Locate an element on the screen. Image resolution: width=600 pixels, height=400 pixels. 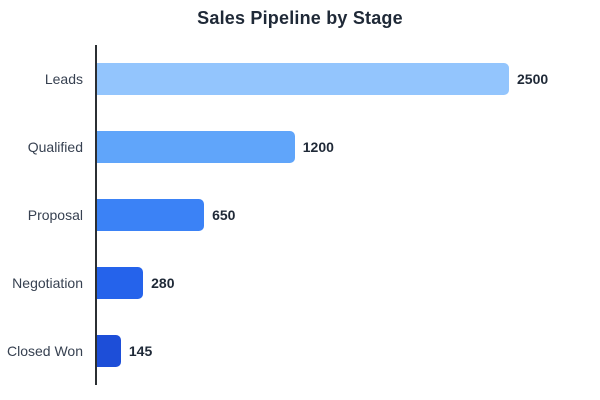
plot-cell: 145 is located at coordinates (348, 351).